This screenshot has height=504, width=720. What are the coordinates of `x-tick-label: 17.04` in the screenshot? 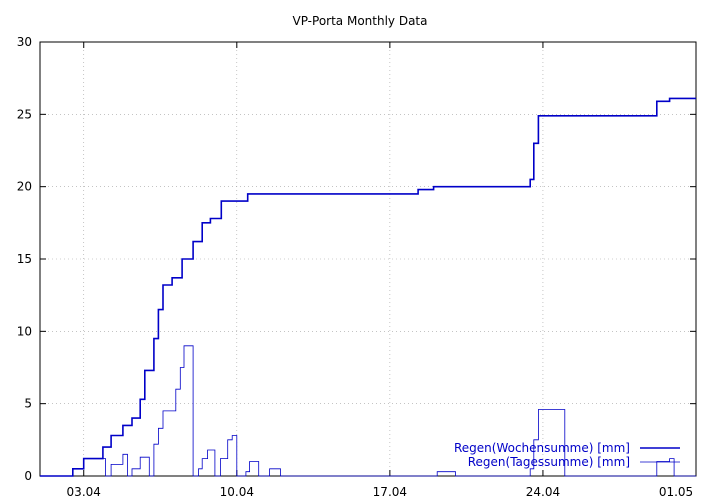 It's located at (390, 492).